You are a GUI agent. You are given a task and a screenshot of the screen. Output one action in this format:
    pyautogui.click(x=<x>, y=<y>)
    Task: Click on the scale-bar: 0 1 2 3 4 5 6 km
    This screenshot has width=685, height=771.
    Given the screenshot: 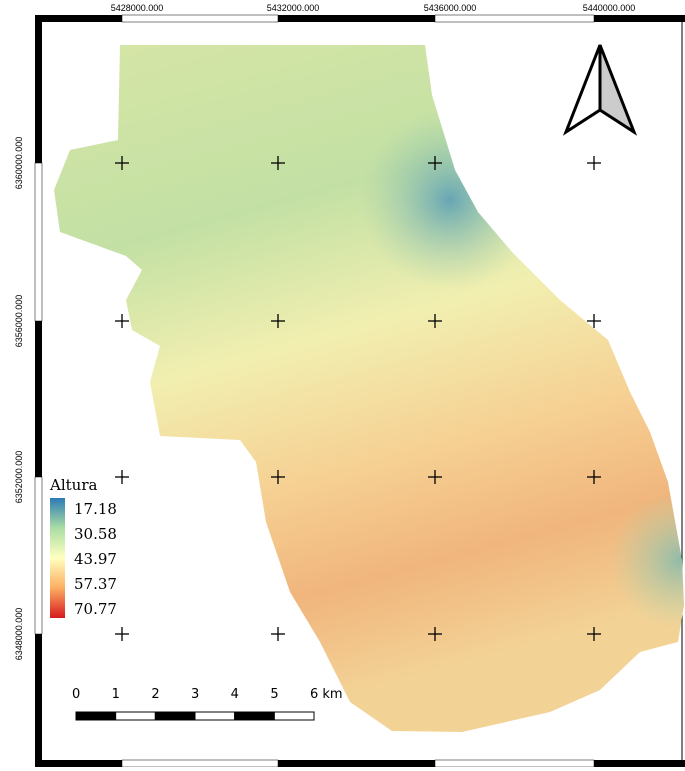 What is the action you would take?
    pyautogui.click(x=207, y=704)
    